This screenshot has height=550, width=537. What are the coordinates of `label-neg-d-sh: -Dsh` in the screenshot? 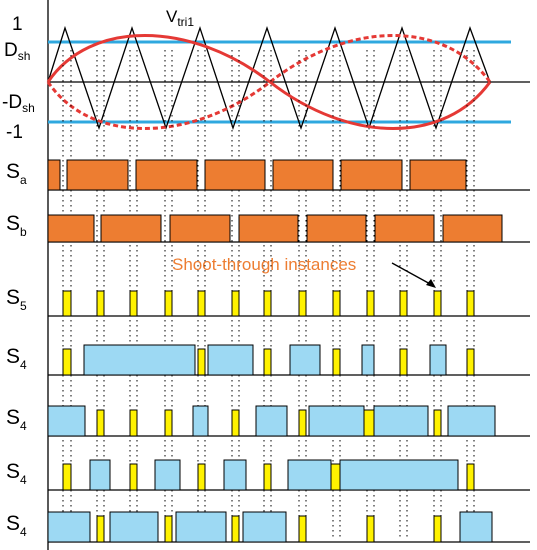 It's located at (18, 103).